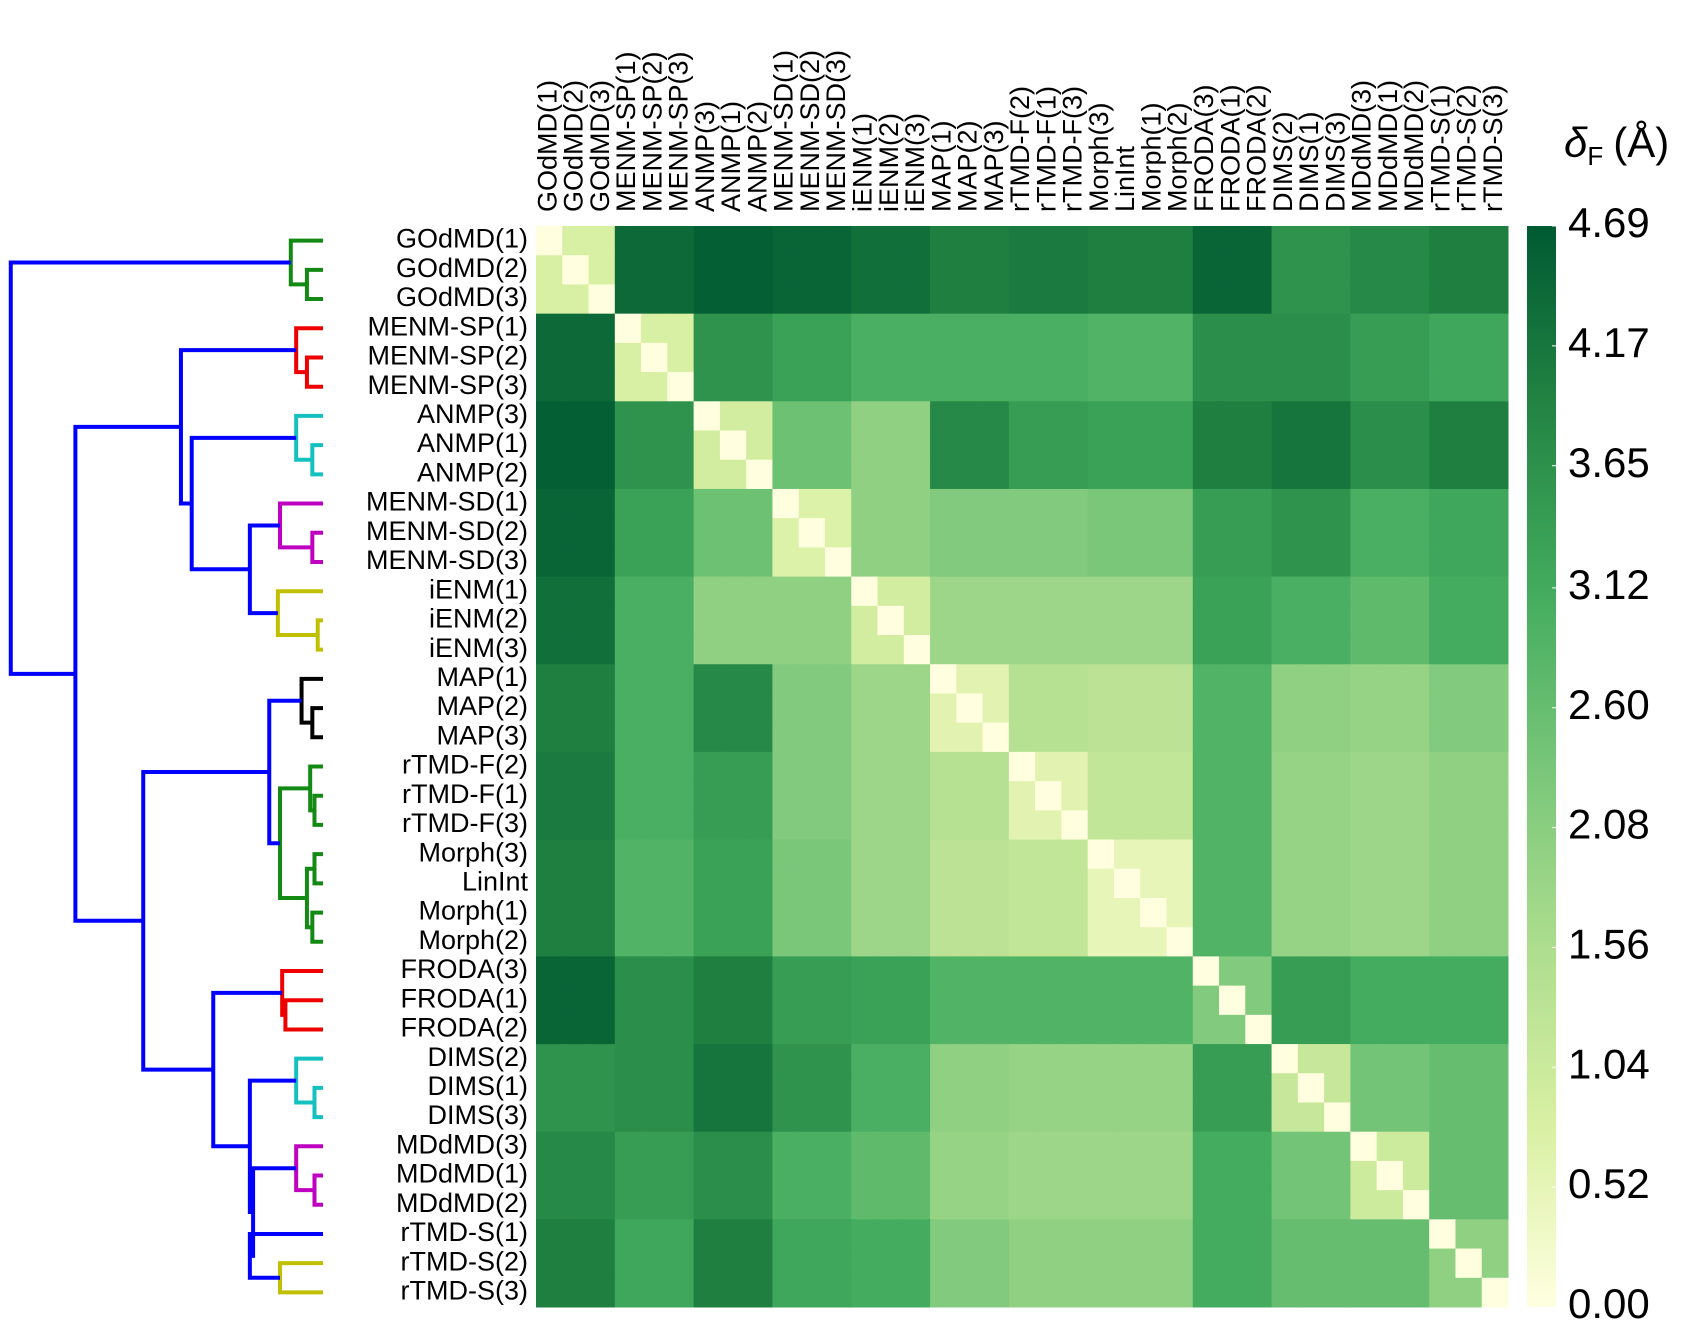 The width and height of the screenshot is (1689, 1334). Describe the element at coordinates (462, 297) in the screenshot. I see `row-label: GOdMD(3)` at that location.